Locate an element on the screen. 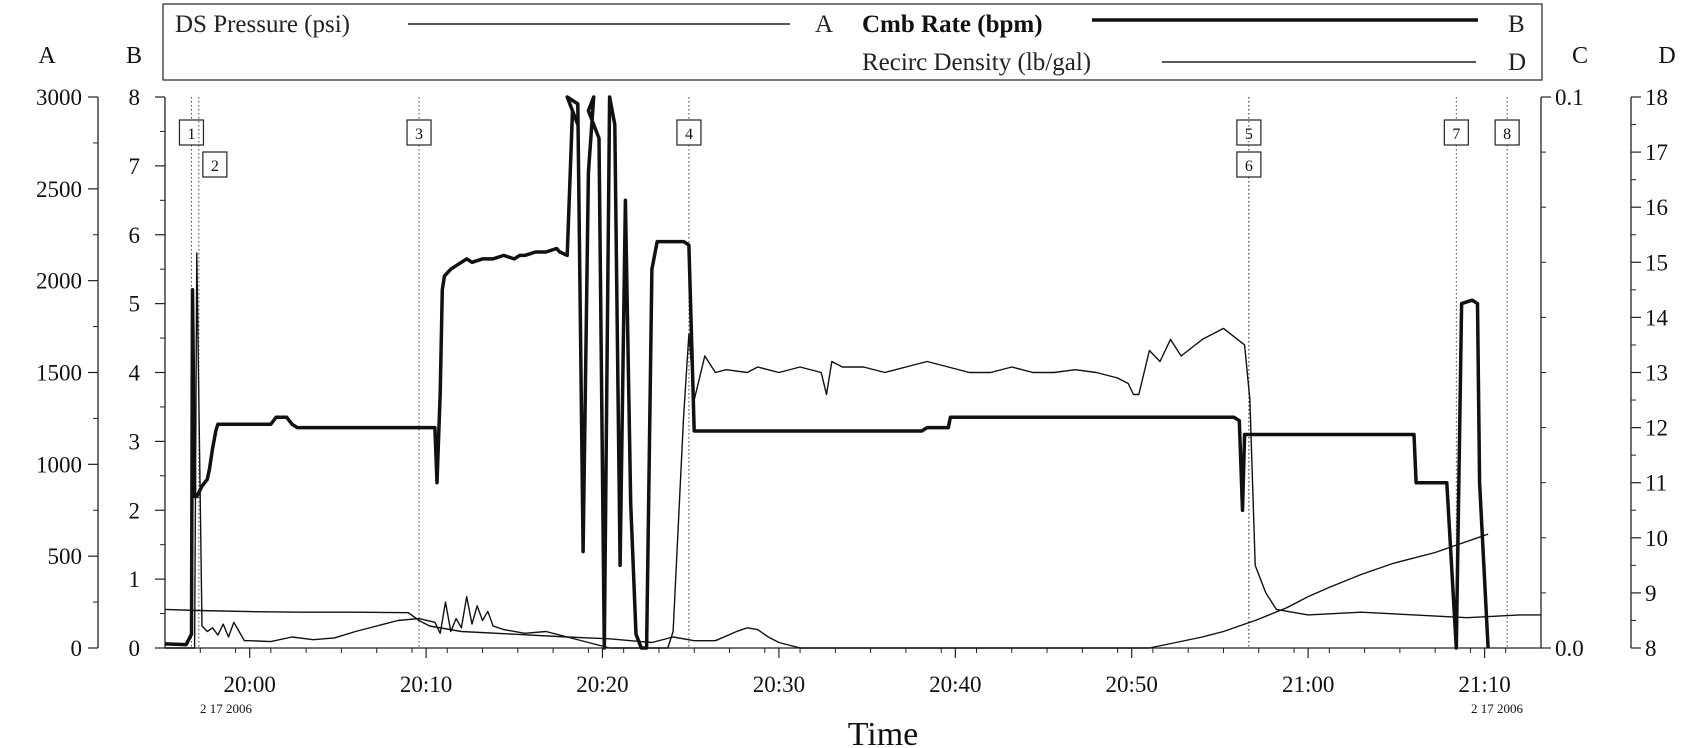  axis-b-tick-label: 2 is located at coordinates (135, 510).